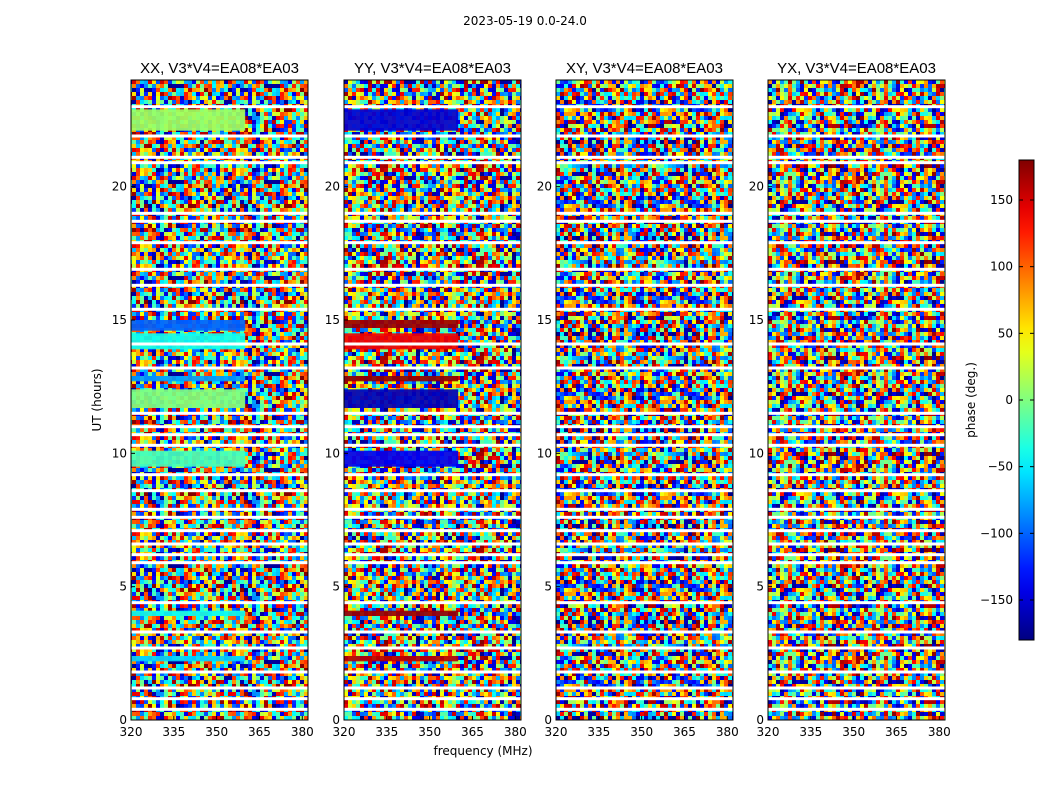  Describe the element at coordinates (386, 732) in the screenshot. I see `x-tick-label: 335` at that location.